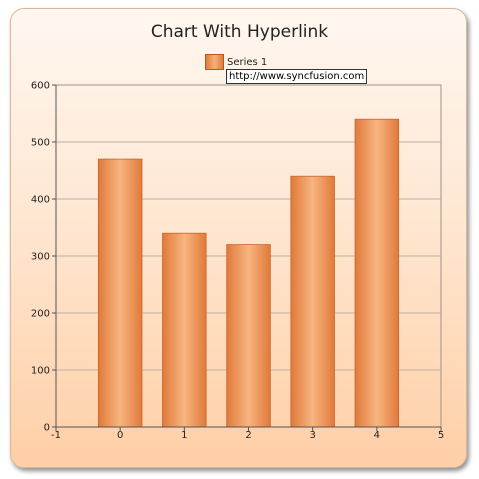 Image resolution: width=479 pixels, height=479 pixels. Describe the element at coordinates (40, 143) in the screenshot. I see `y-tick-label: 500` at that location.